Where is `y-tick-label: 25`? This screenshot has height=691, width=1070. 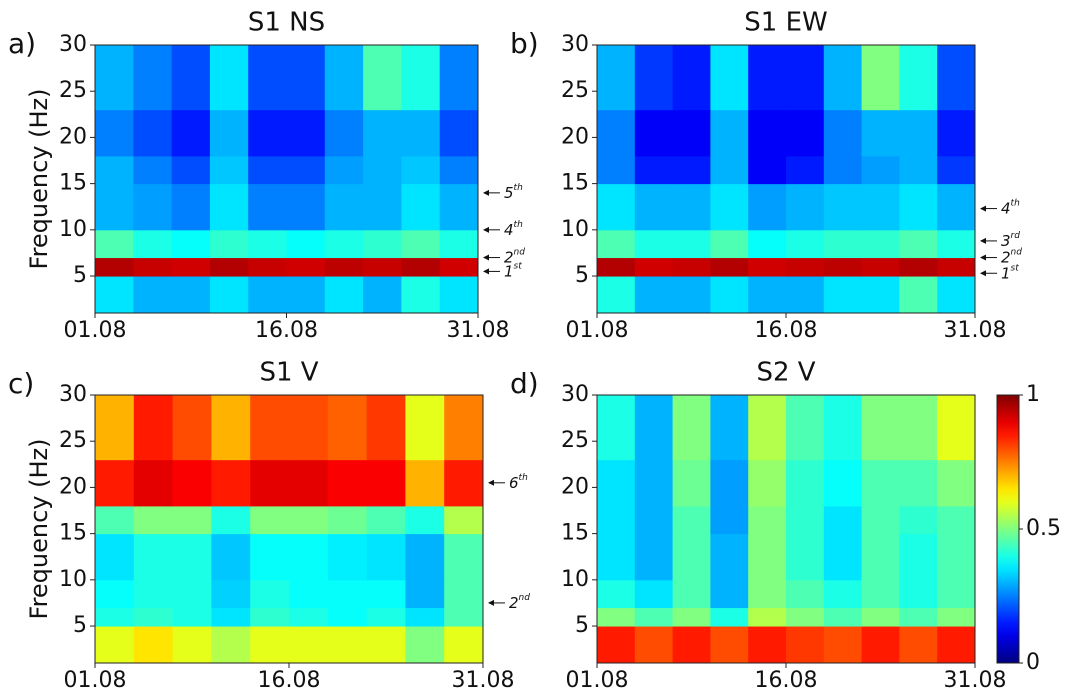 y-tick-label: 25 is located at coordinates (73, 440).